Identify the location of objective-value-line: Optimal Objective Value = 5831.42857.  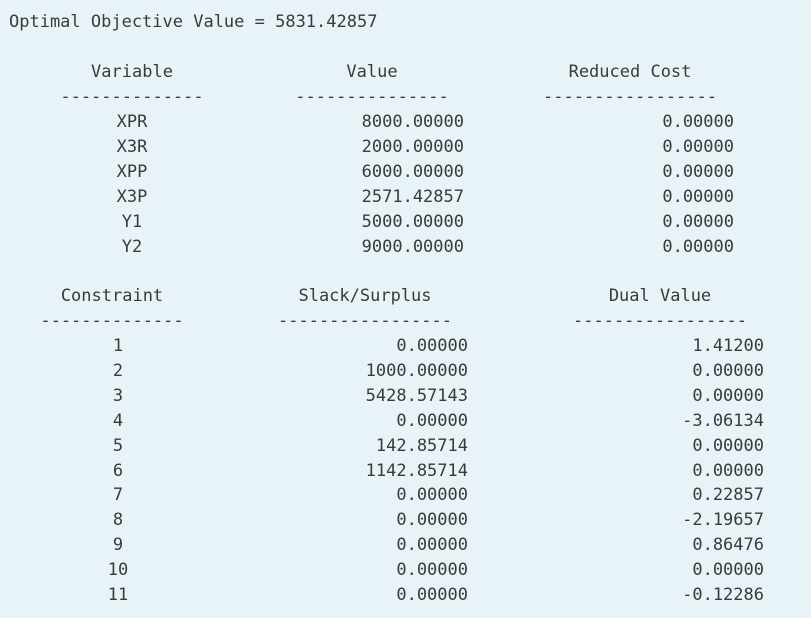
(193, 22).